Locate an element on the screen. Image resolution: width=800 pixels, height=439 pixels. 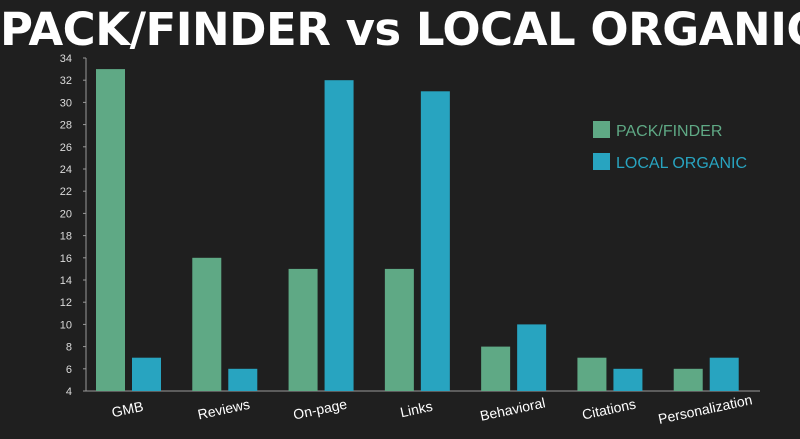
y-tick-label: 20 is located at coordinates (66, 214).